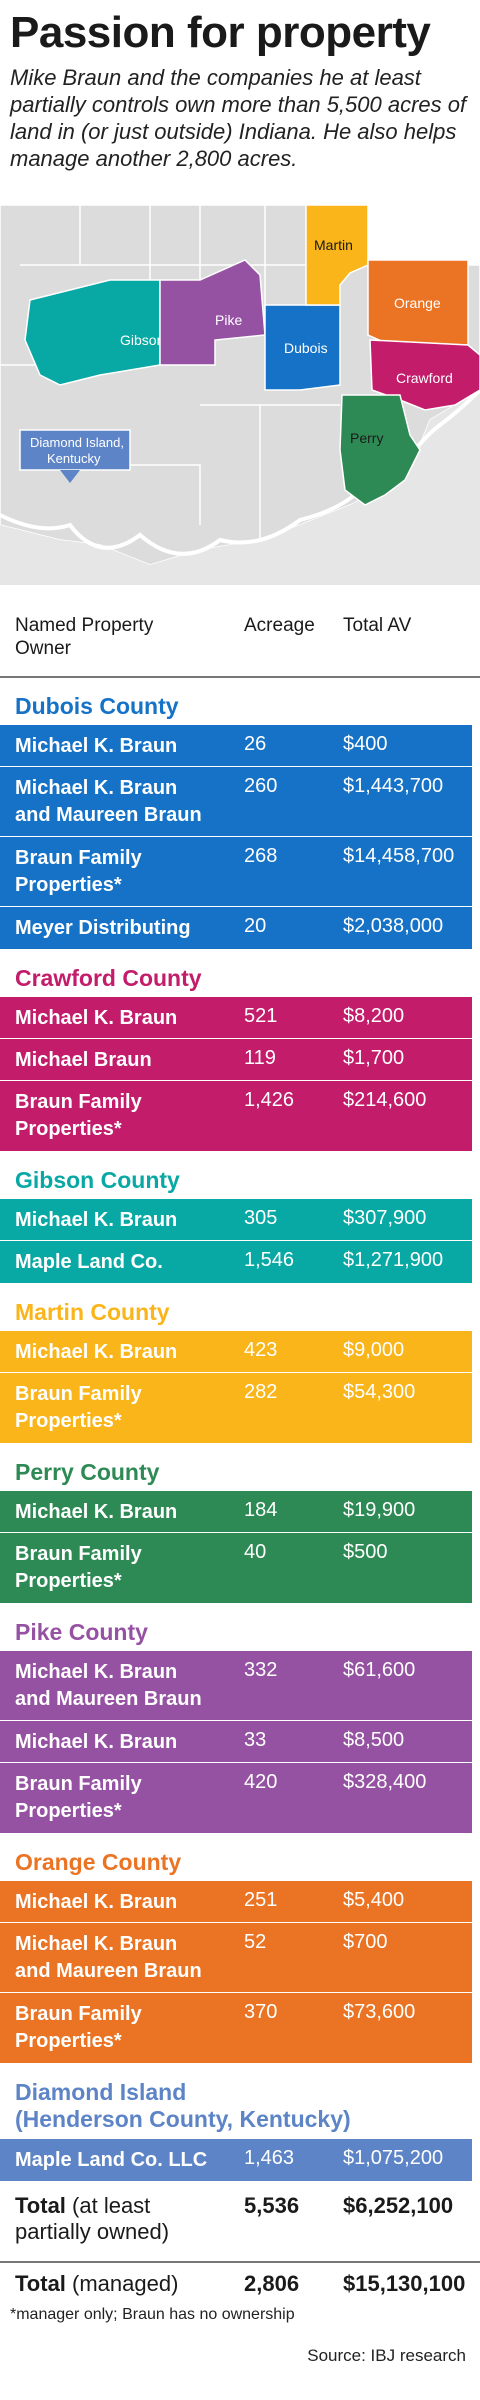 The width and height of the screenshot is (480, 2400). I want to click on av-cell: $2,038,000, so click(393, 926).